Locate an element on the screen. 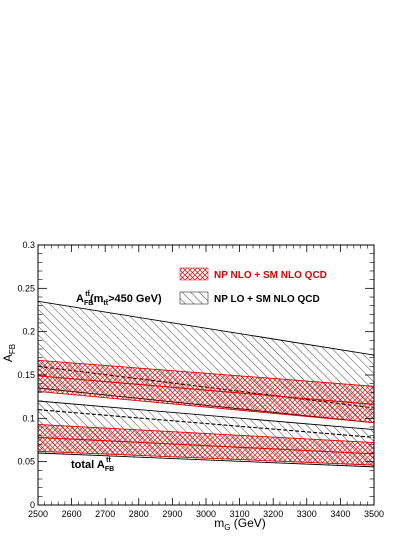  y-tick-label: 0.3 is located at coordinates (28, 245).